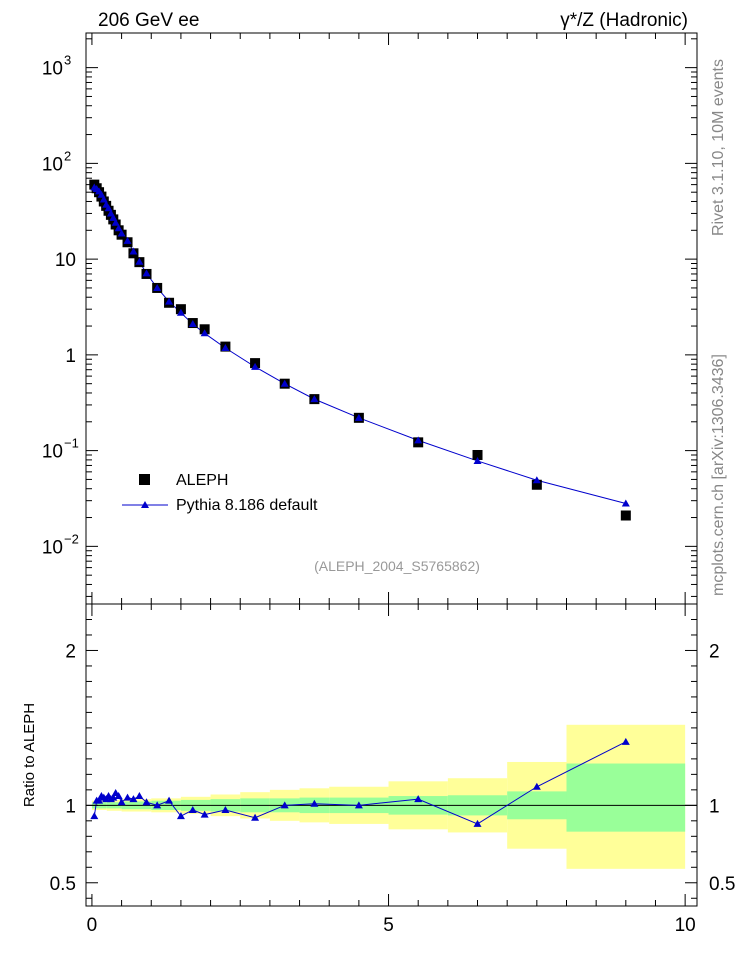  What do you see at coordinates (63, 884) in the screenshot?
I see `ratio-y-tick-label: 0.5` at bounding box center [63, 884].